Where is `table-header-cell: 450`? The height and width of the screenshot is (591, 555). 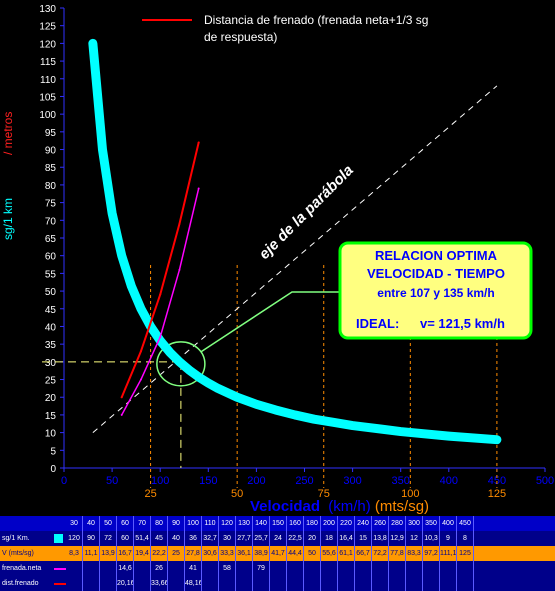 table-header-cell: 450 is located at coordinates (465, 523).